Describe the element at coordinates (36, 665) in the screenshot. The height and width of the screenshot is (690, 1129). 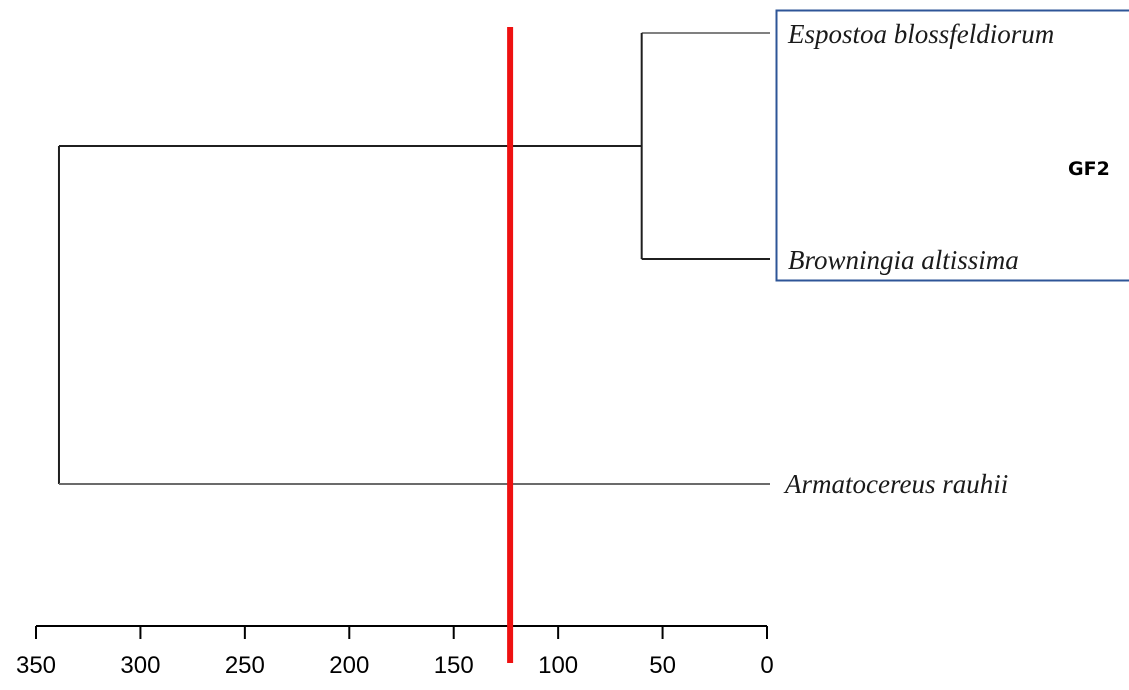
I see `axis-tick-label: 350` at that location.